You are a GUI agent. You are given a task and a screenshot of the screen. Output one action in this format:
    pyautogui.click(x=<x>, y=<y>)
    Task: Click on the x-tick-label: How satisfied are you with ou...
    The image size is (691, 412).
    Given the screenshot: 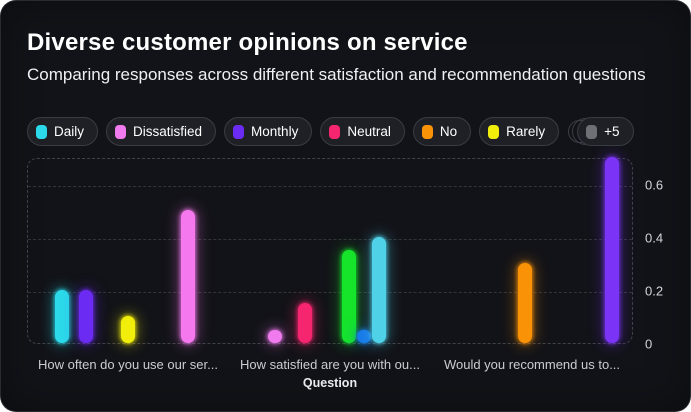 What is the action you would take?
    pyautogui.click(x=330, y=364)
    